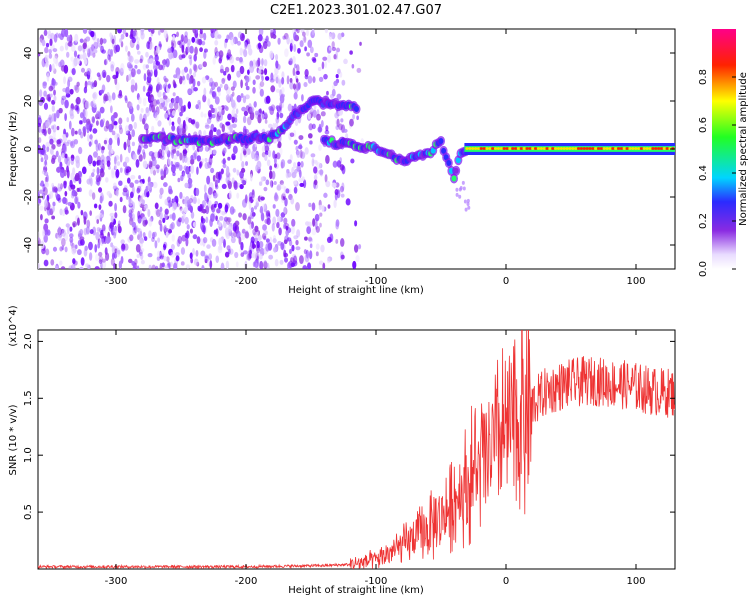 The height and width of the screenshot is (600, 750). What do you see at coordinates (635, 581) in the screenshot?
I see `snr-xtick-label: 100` at bounding box center [635, 581].